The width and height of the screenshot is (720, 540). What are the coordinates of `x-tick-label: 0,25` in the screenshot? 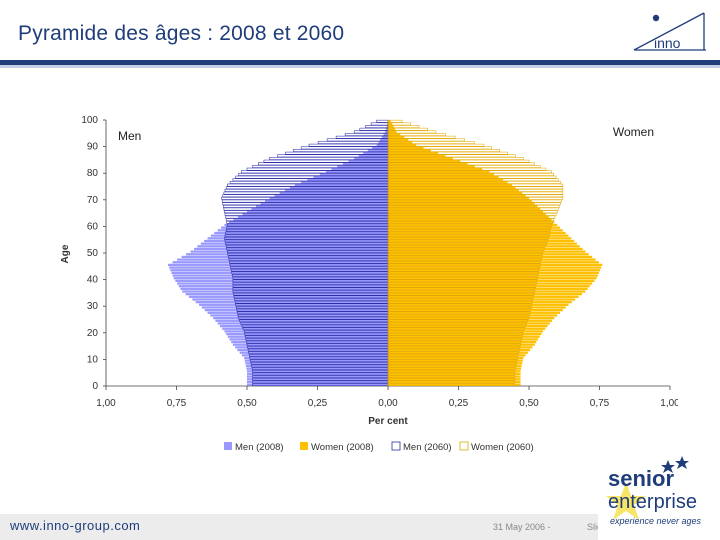 It's located at (459, 403).